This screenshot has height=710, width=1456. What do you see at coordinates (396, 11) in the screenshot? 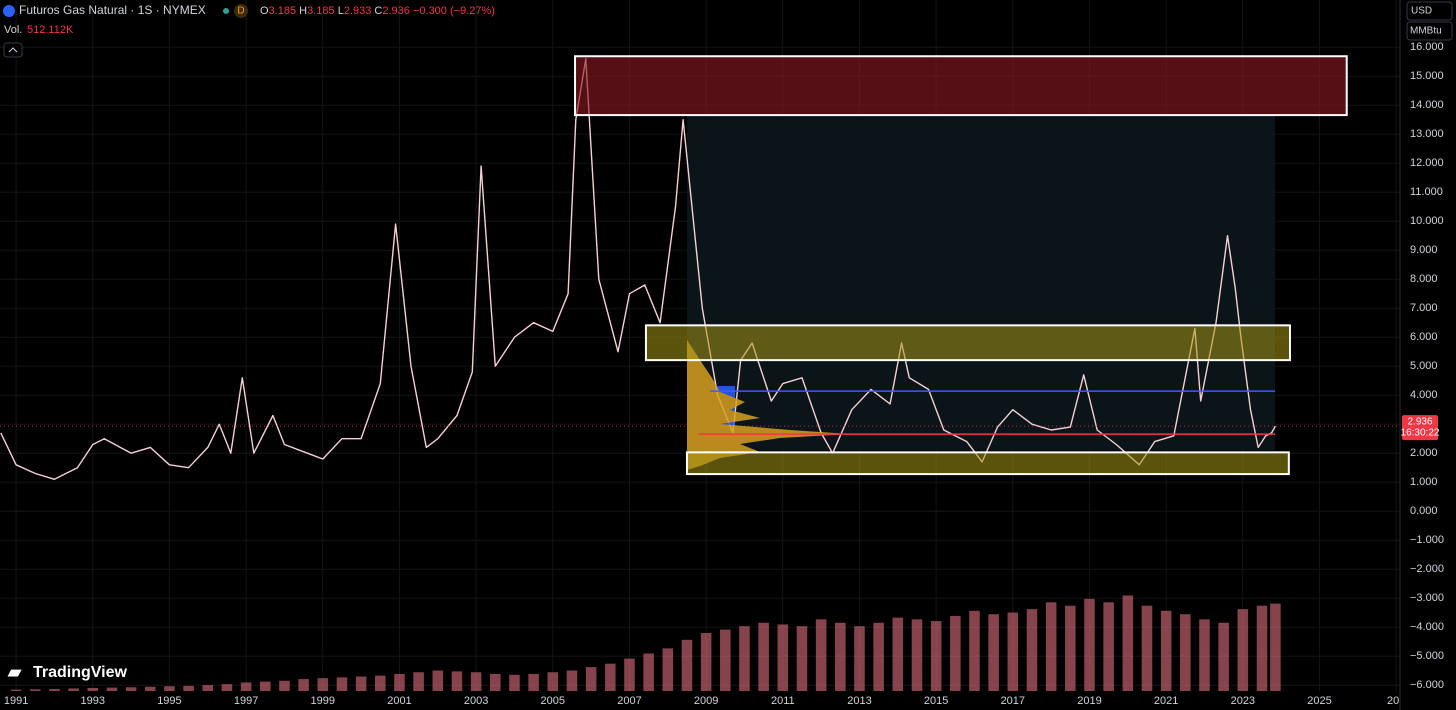
I see `ohlc-value: 2.936` at bounding box center [396, 11].